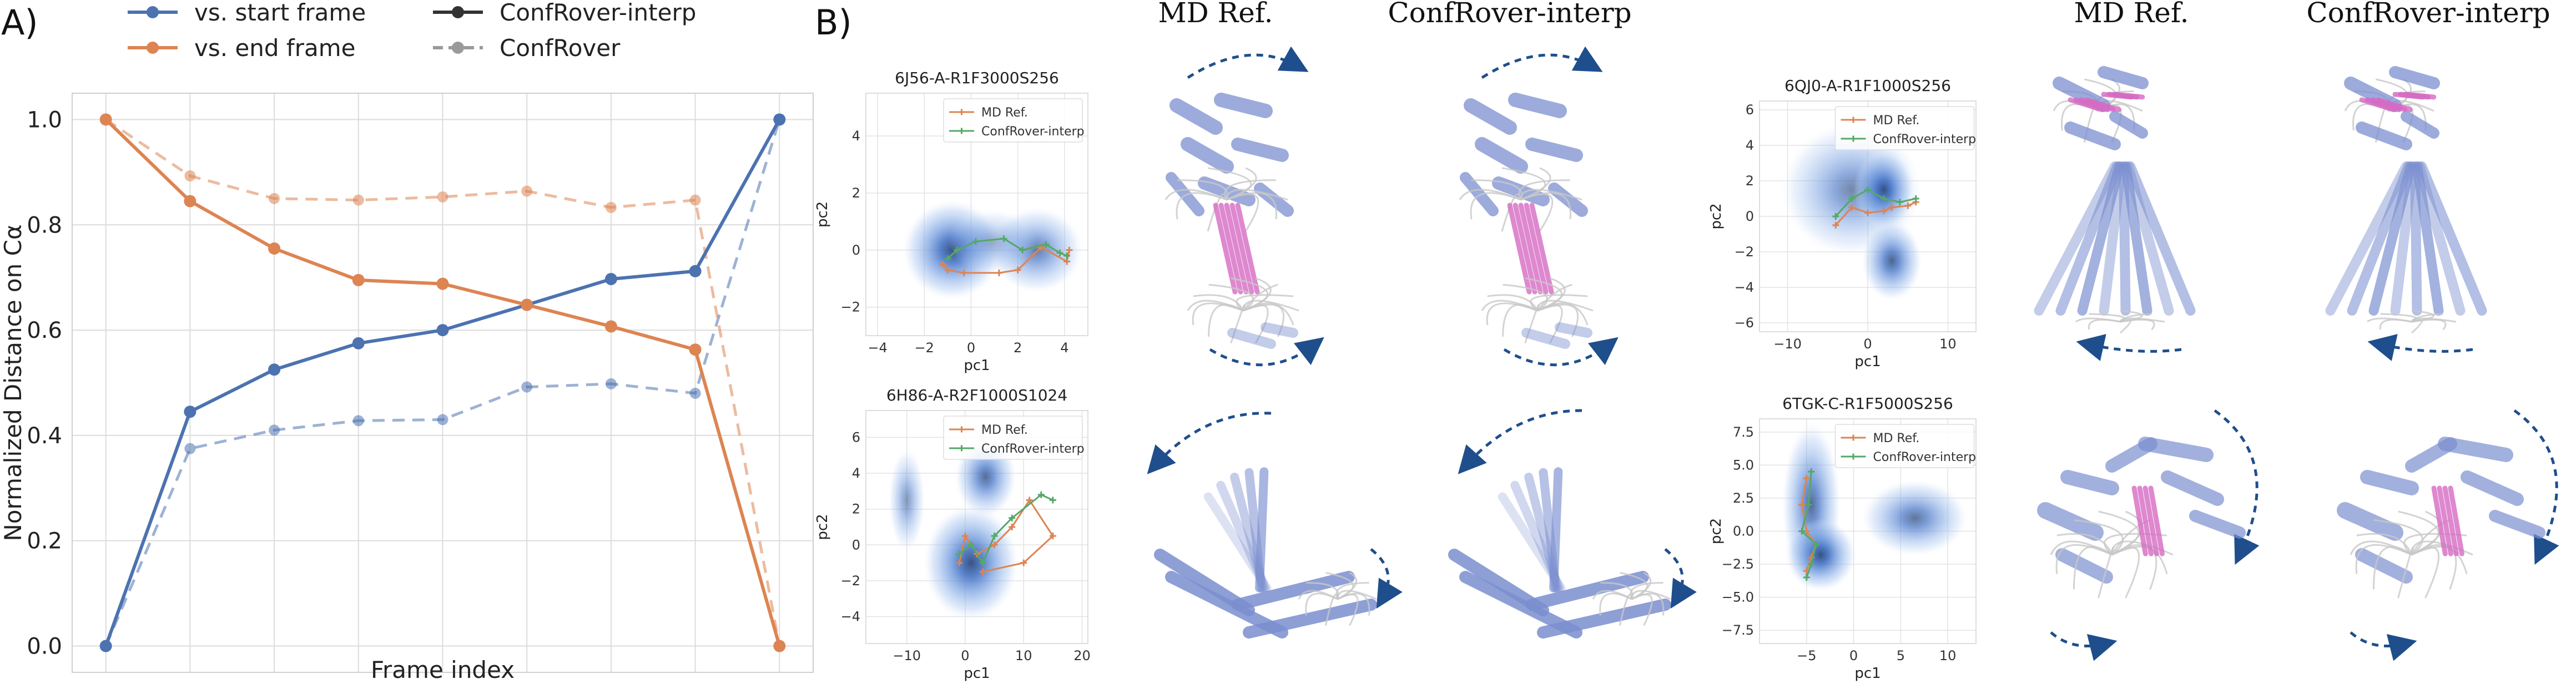  I want to click on panel-a-label: A), so click(19, 22).